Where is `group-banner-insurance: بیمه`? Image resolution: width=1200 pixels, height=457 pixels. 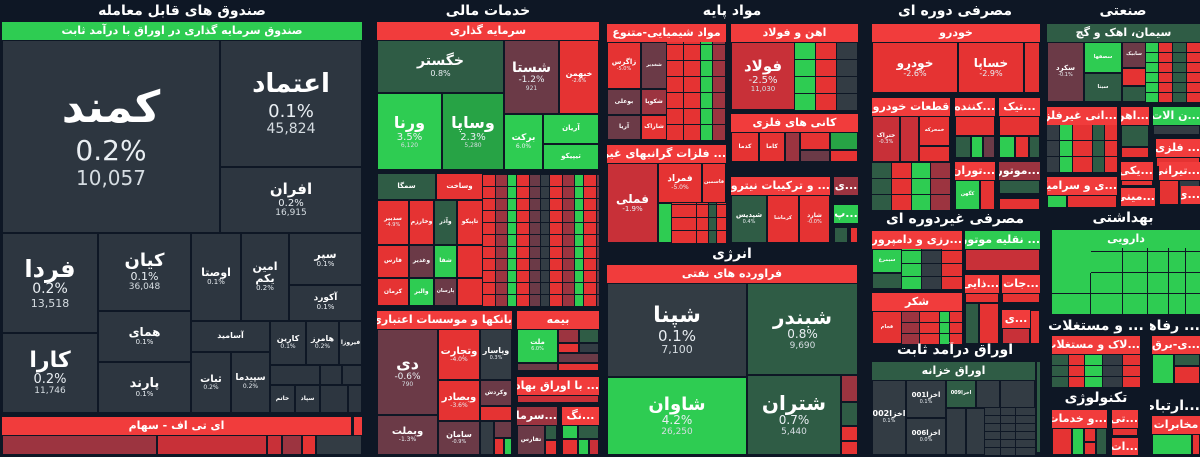 group-banner-insurance: بیمه is located at coordinates (558, 320).